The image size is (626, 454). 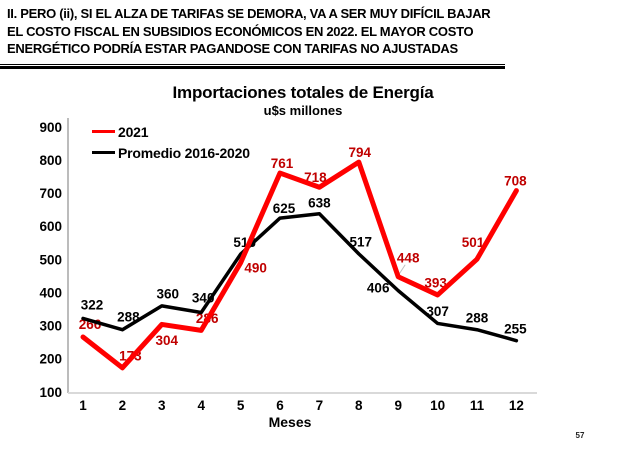 What do you see at coordinates (50, 326) in the screenshot?
I see `y-tick-label: 300` at bounding box center [50, 326].